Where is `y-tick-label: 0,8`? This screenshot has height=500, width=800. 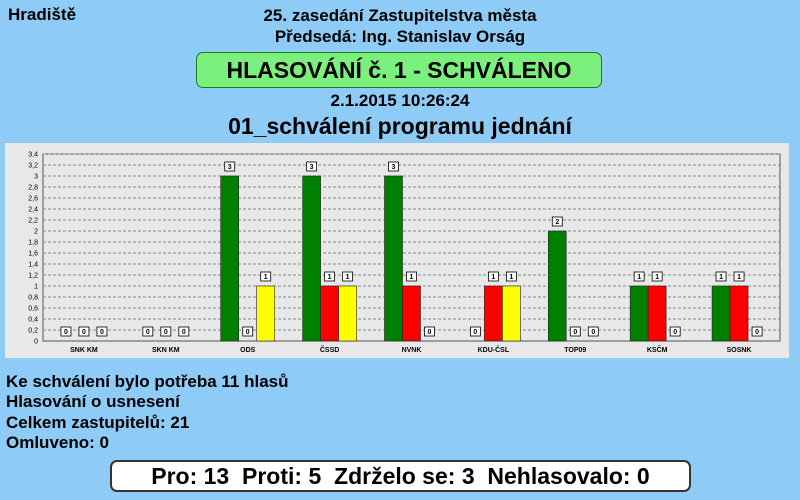
y-tick-label: 0,8 is located at coordinates (33, 298).